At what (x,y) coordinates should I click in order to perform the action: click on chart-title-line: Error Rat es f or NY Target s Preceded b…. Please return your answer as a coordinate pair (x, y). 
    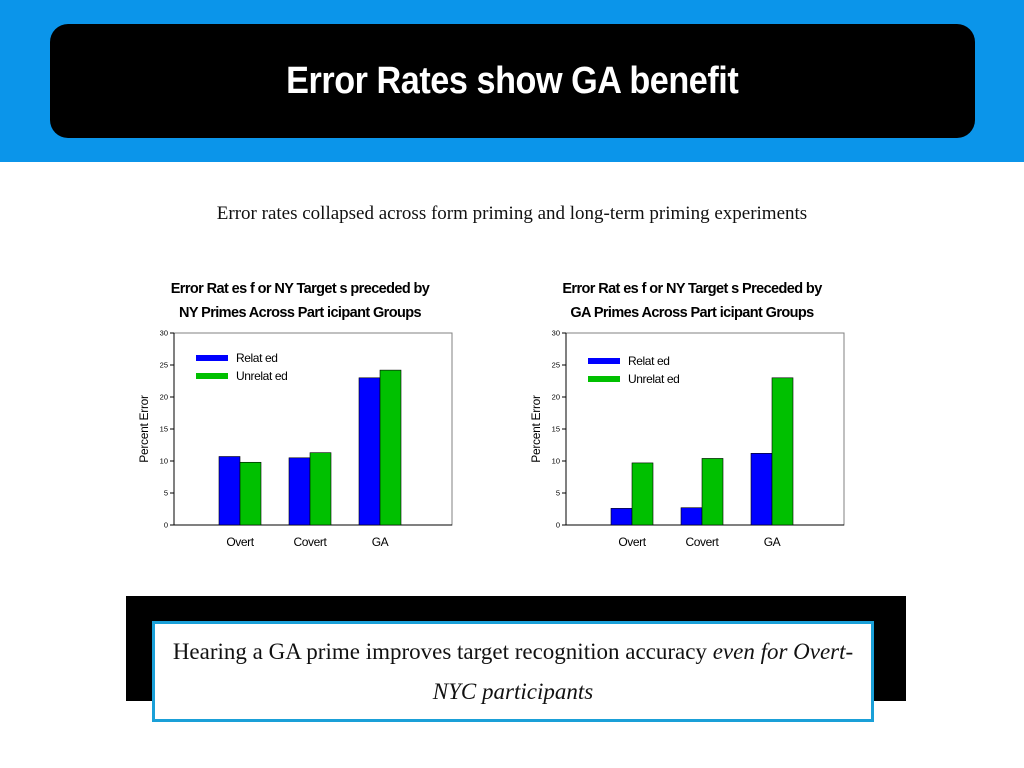
    Looking at the image, I should click on (692, 289).